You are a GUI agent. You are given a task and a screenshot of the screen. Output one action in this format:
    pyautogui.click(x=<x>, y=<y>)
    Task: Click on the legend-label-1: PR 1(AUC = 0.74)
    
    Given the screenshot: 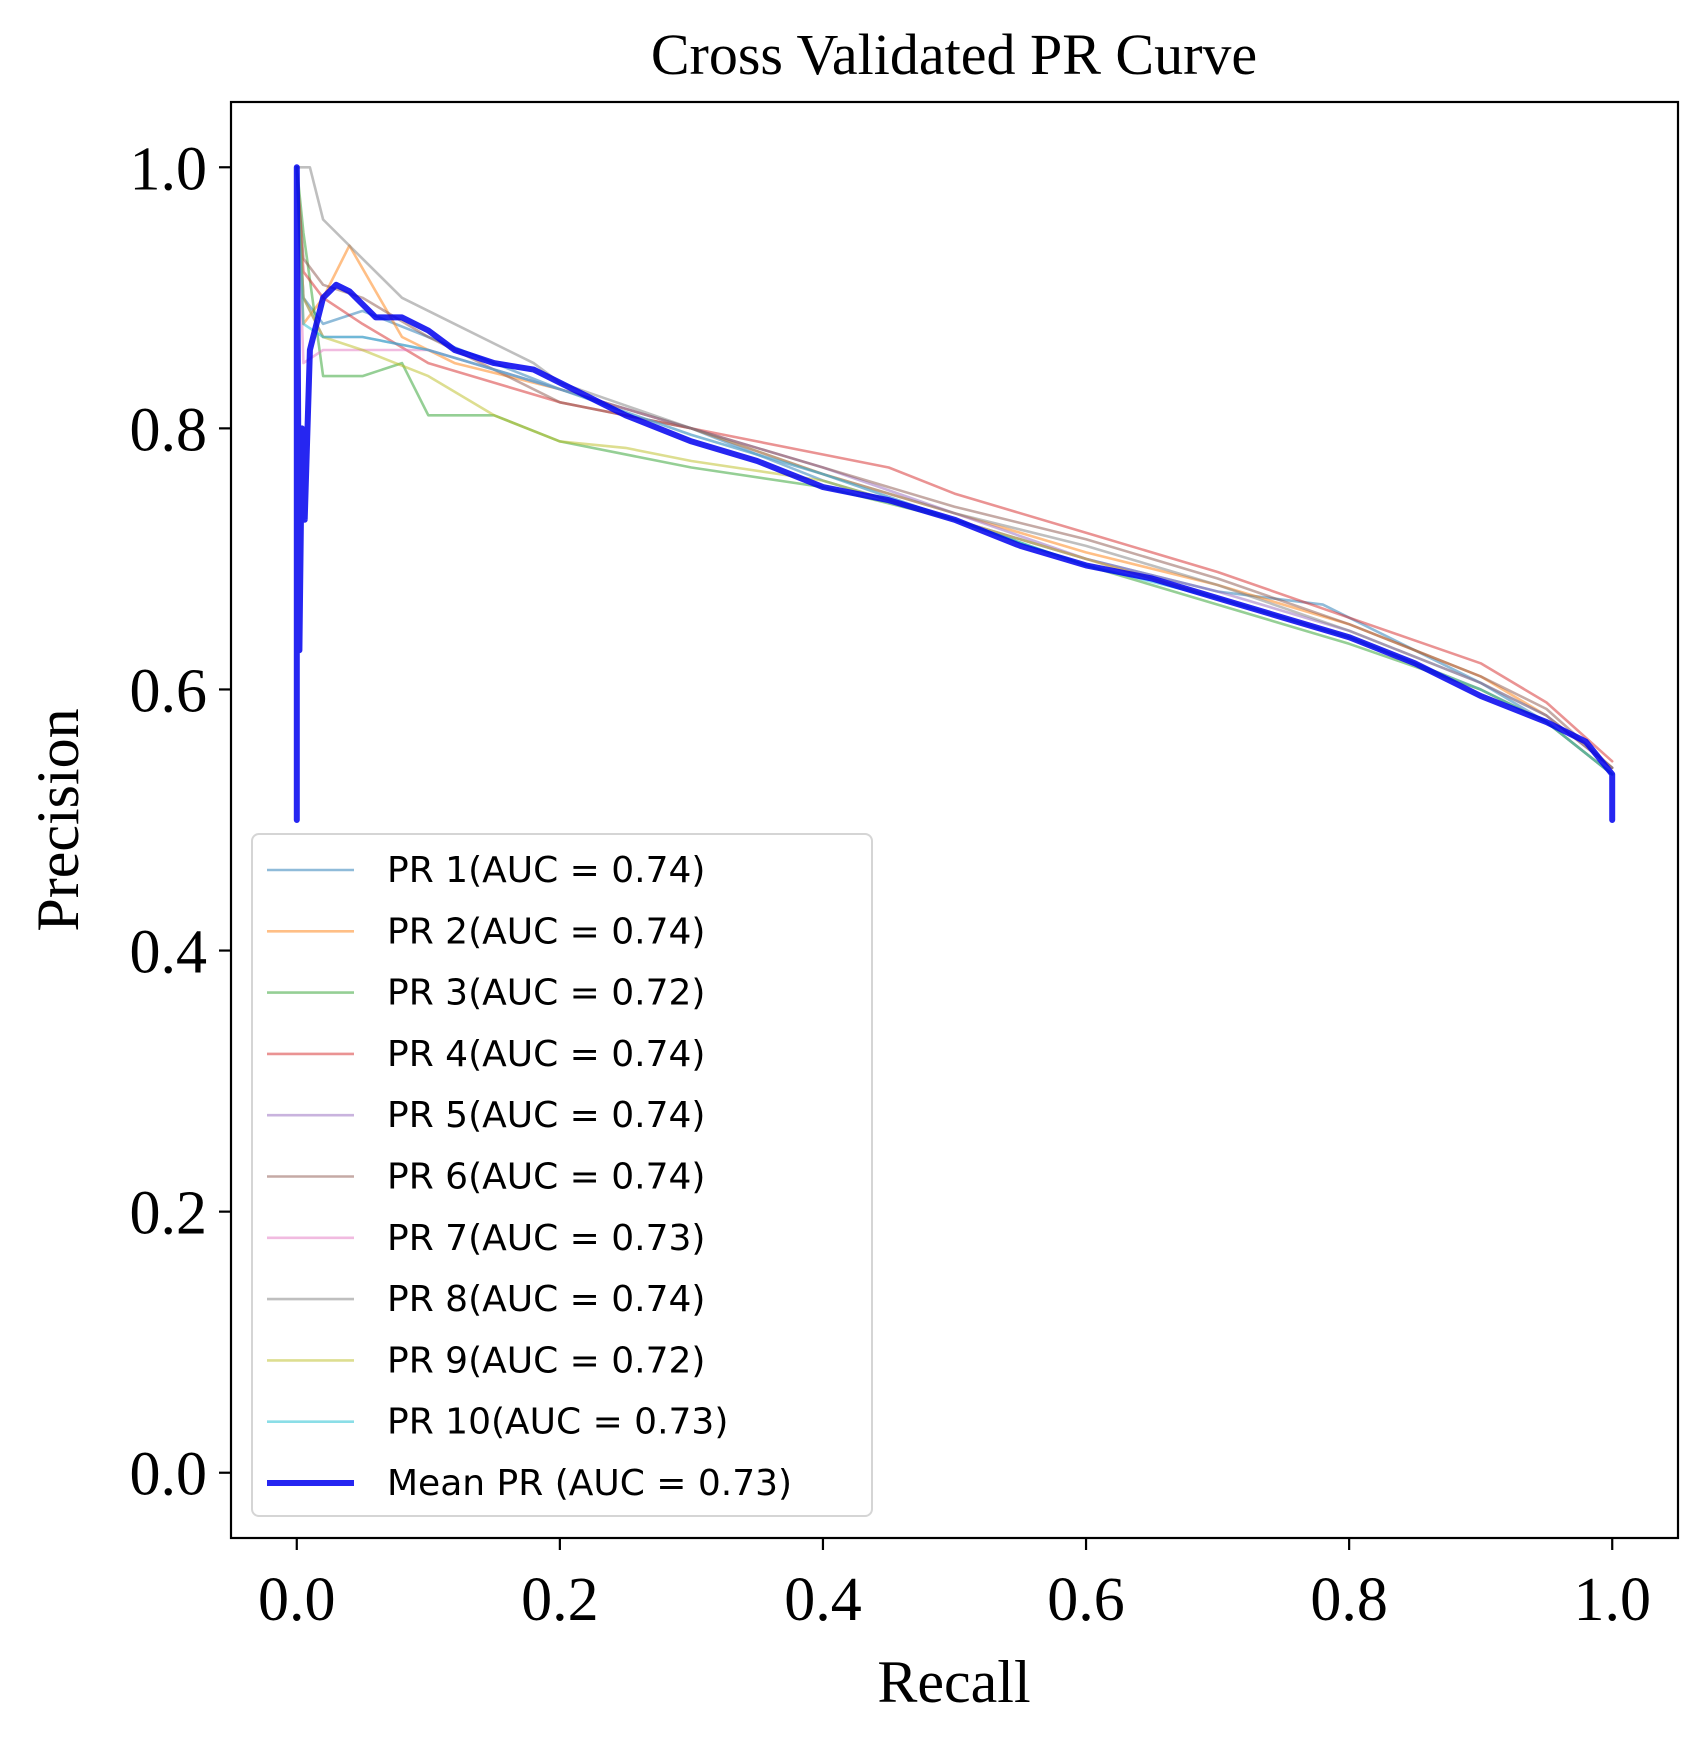 What is the action you would take?
    pyautogui.click(x=546, y=870)
    